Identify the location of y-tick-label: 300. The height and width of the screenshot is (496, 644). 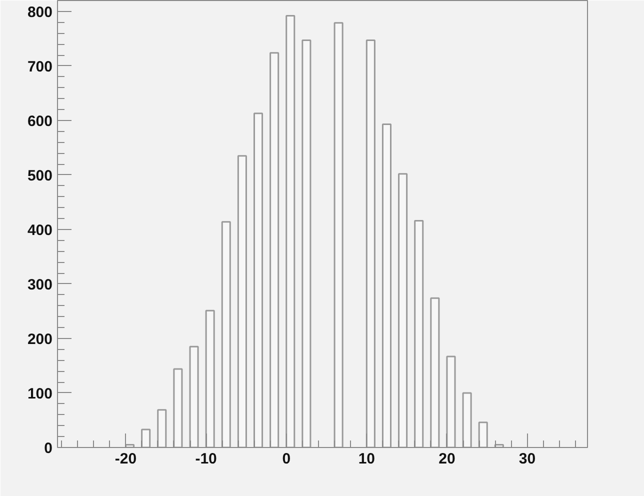
(40, 285).